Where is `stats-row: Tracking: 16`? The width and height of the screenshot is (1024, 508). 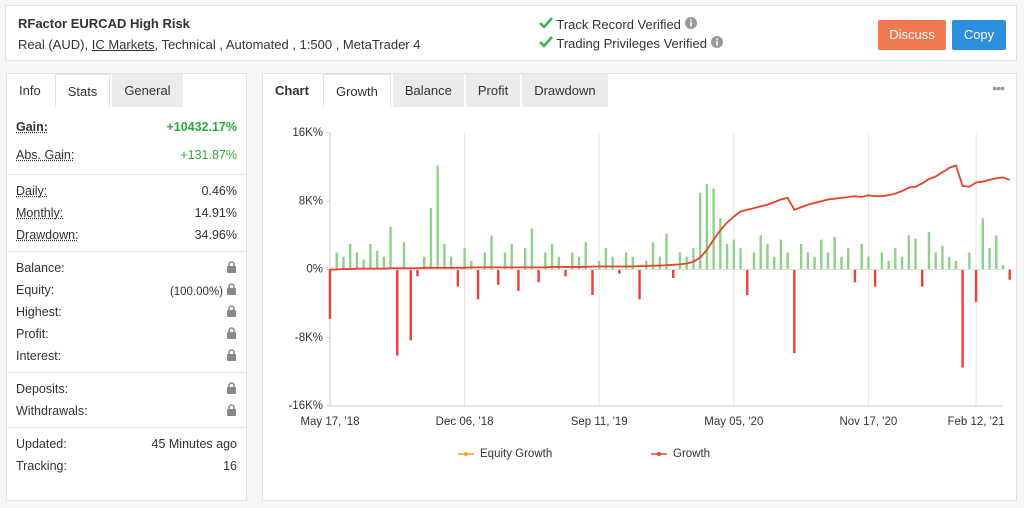
stats-row: Tracking: 16 is located at coordinates (126, 466).